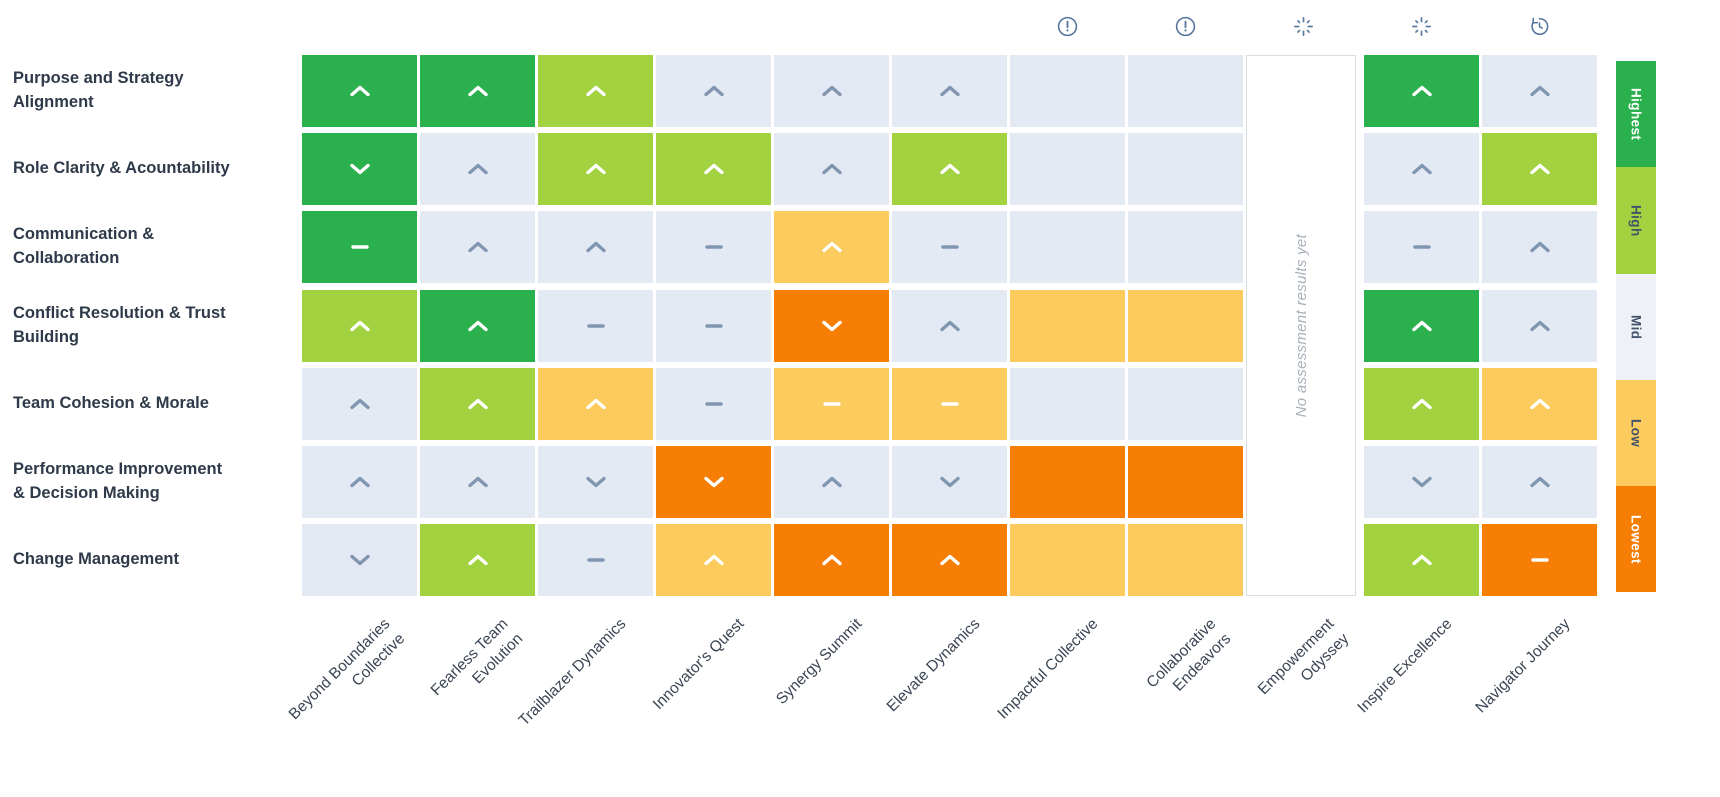 The image size is (1720, 797). I want to click on legend-label: Low, so click(1636, 433).